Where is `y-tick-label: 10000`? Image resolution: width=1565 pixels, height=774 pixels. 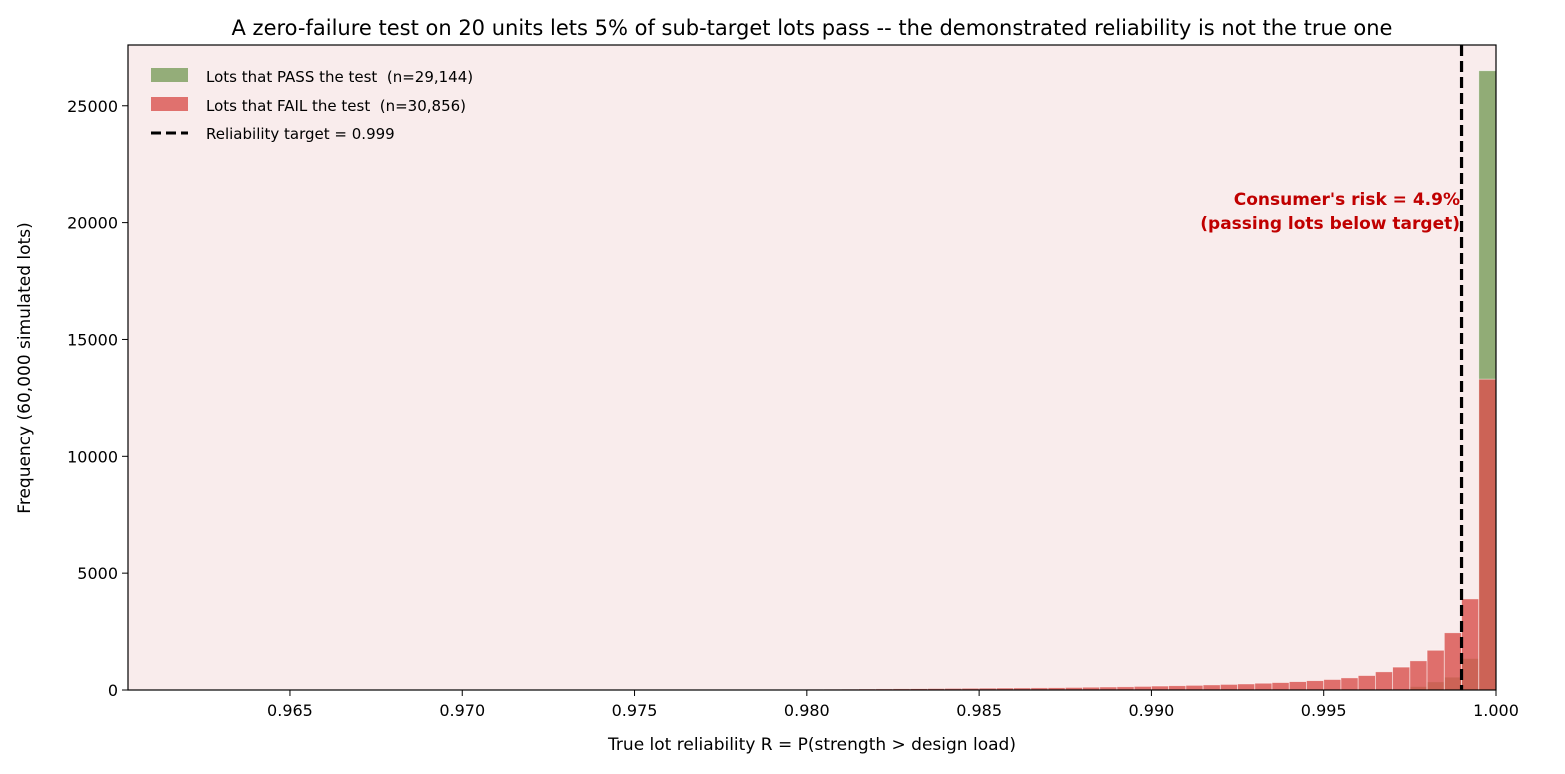 y-tick-label: 10000 is located at coordinates (92, 456).